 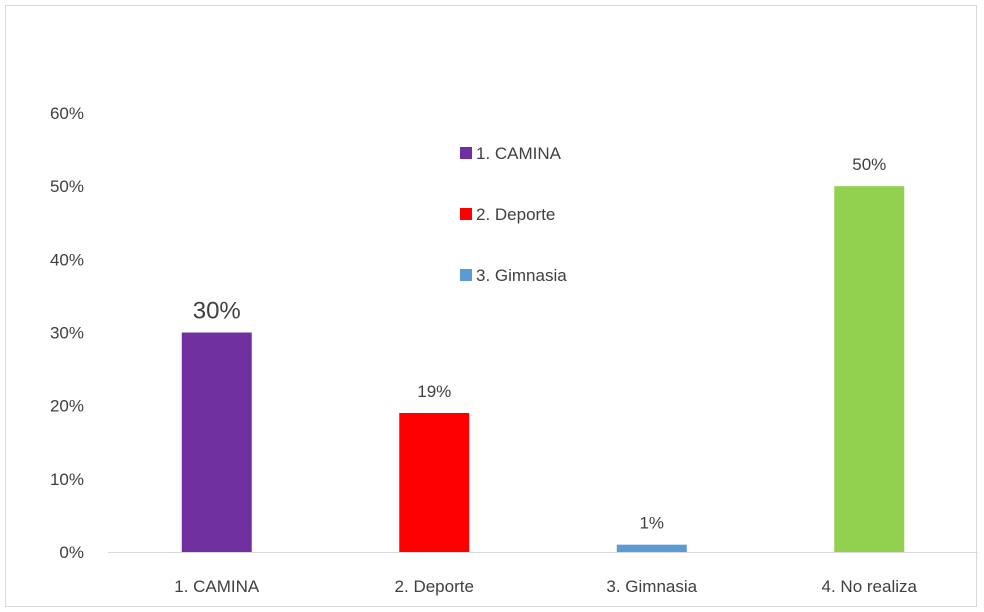 I want to click on y-tick-label: 30%, so click(x=67, y=333).